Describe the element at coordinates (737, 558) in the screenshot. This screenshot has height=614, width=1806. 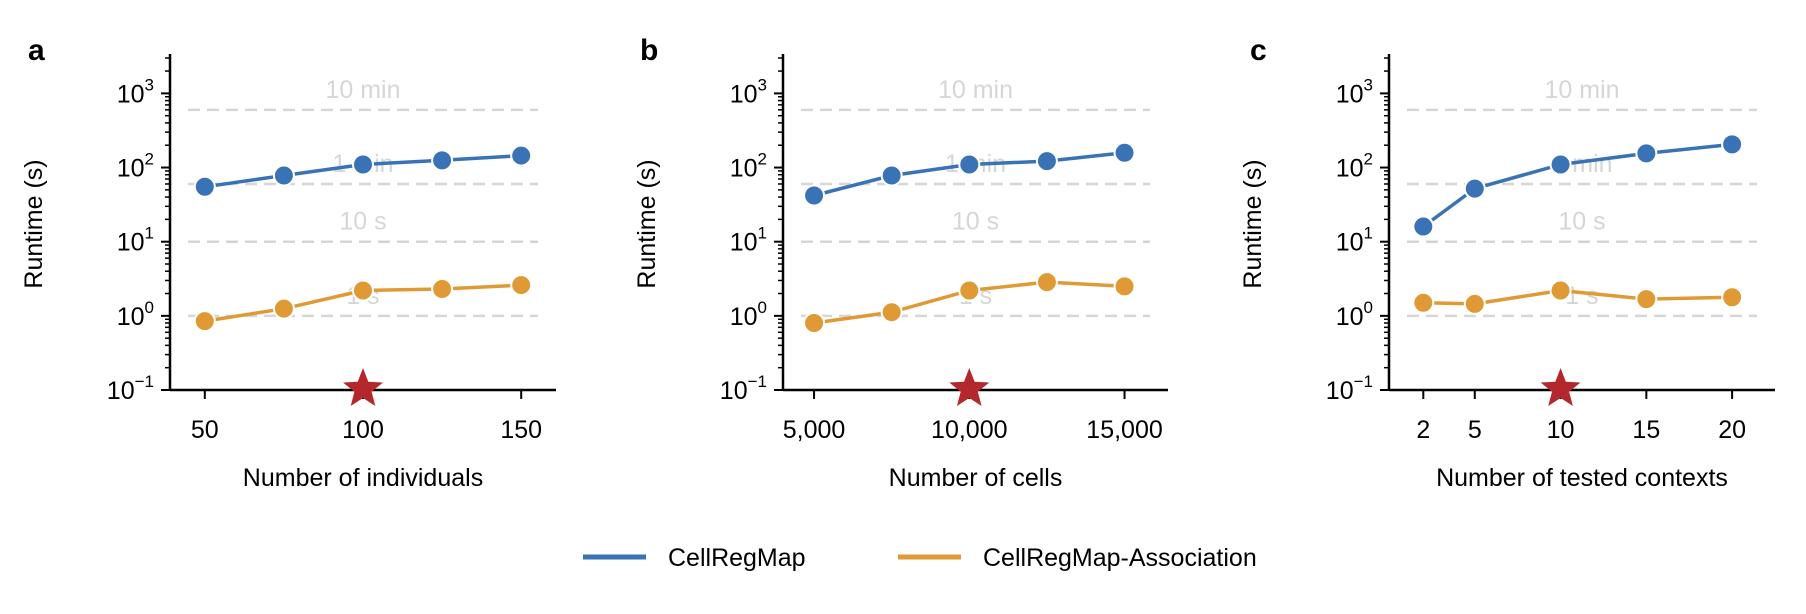
I see `legend-label: CellRegMap` at that location.